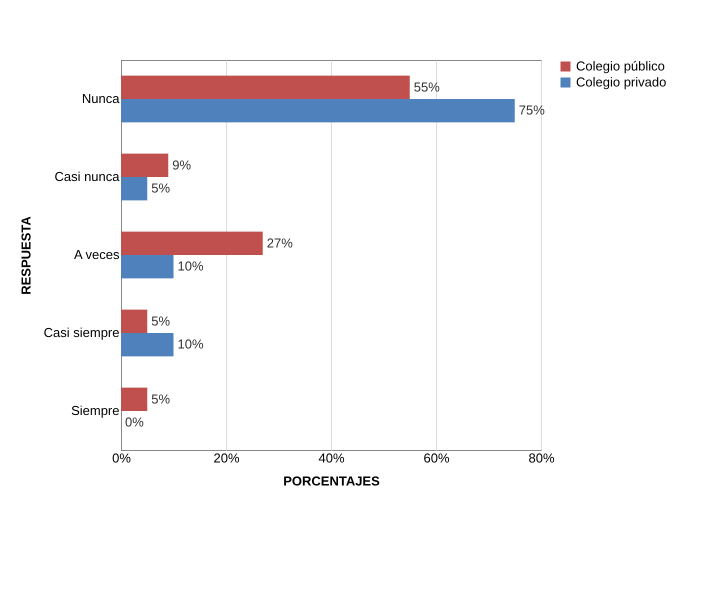 Image resolution: width=716 pixels, height=596 pixels. I want to click on y-axis-title: RESPUESTA, so click(26, 255).